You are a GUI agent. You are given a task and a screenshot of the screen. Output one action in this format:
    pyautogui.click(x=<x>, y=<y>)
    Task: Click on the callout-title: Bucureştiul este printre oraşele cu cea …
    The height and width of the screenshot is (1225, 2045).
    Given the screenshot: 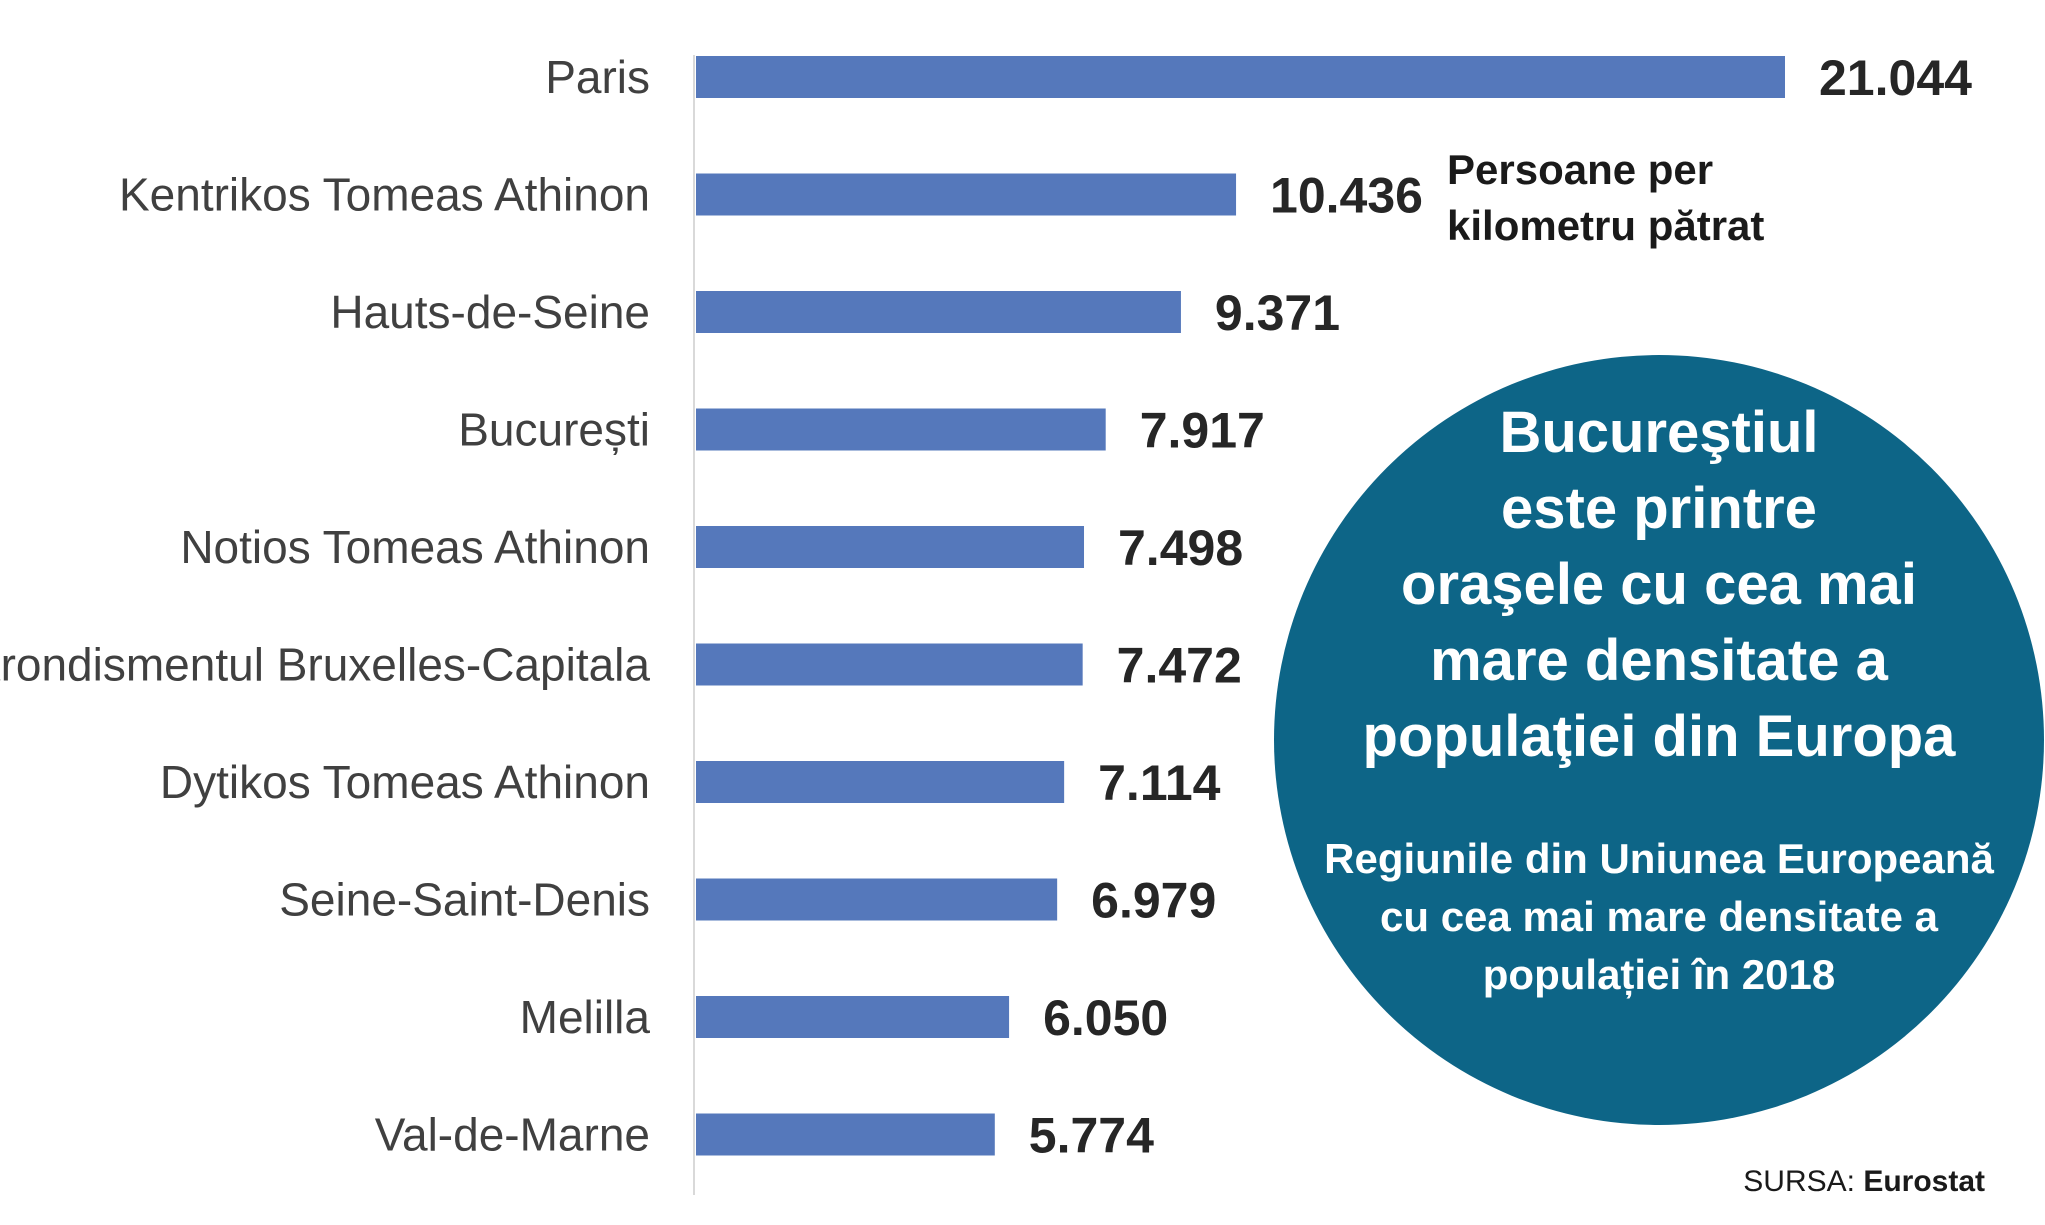 What is the action you would take?
    pyautogui.click(x=1659, y=584)
    